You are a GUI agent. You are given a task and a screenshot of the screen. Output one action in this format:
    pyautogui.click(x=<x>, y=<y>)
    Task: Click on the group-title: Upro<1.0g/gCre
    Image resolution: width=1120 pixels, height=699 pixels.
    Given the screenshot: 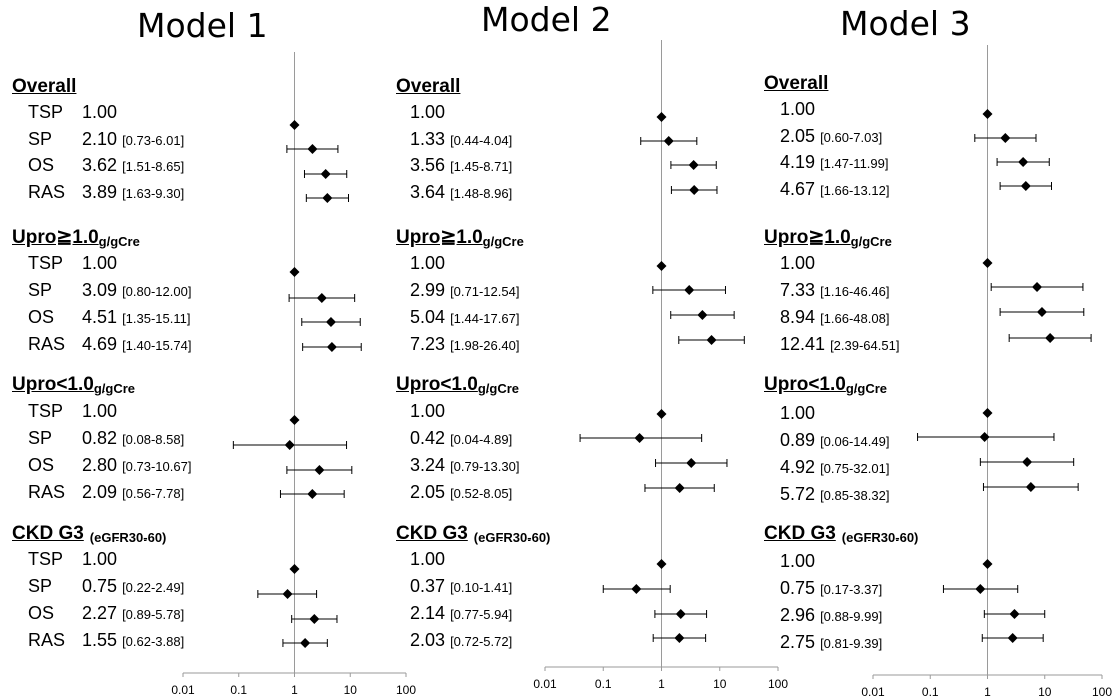 What is the action you would take?
    pyautogui.click(x=457, y=385)
    